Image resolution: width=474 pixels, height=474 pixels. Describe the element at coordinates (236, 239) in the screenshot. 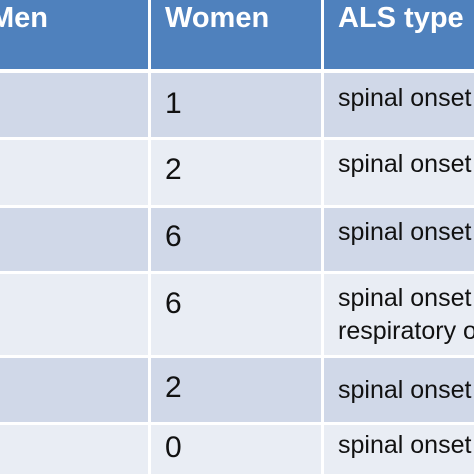

I see `table-row-3-women: 6` at that location.